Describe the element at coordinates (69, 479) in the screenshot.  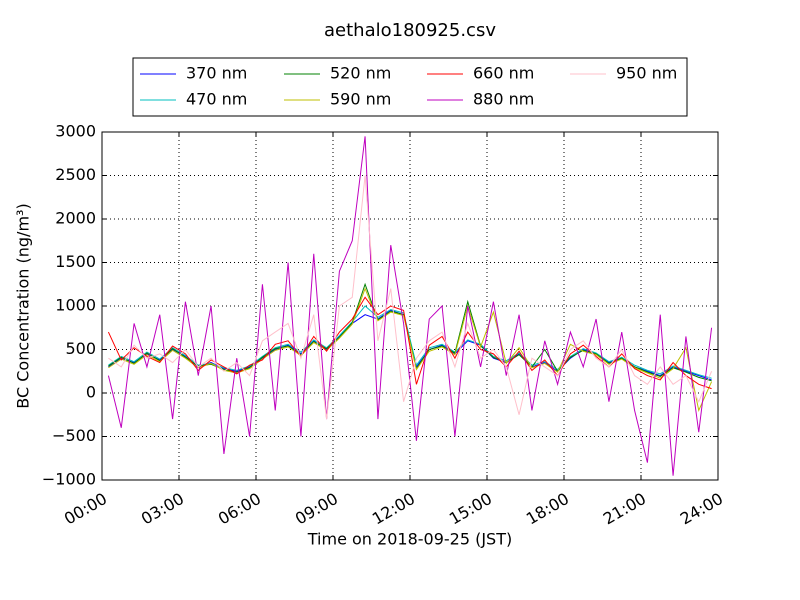
I see `y-tick-label: −1000` at that location.